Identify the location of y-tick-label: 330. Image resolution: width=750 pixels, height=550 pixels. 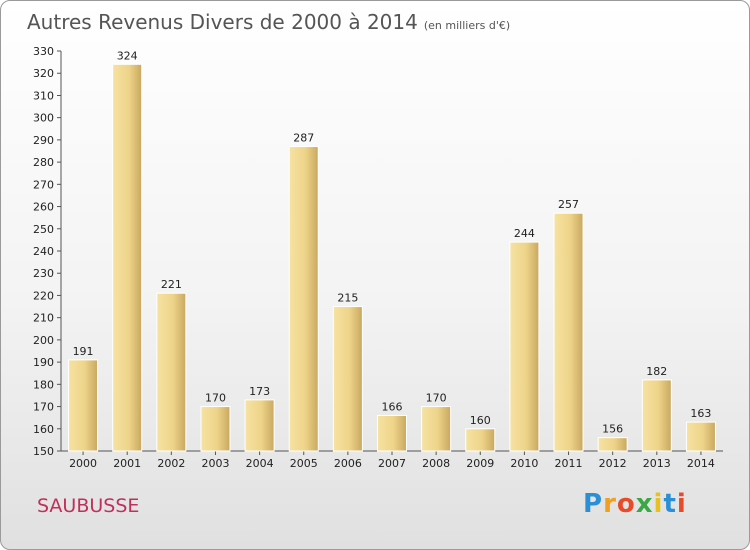
(43, 51).